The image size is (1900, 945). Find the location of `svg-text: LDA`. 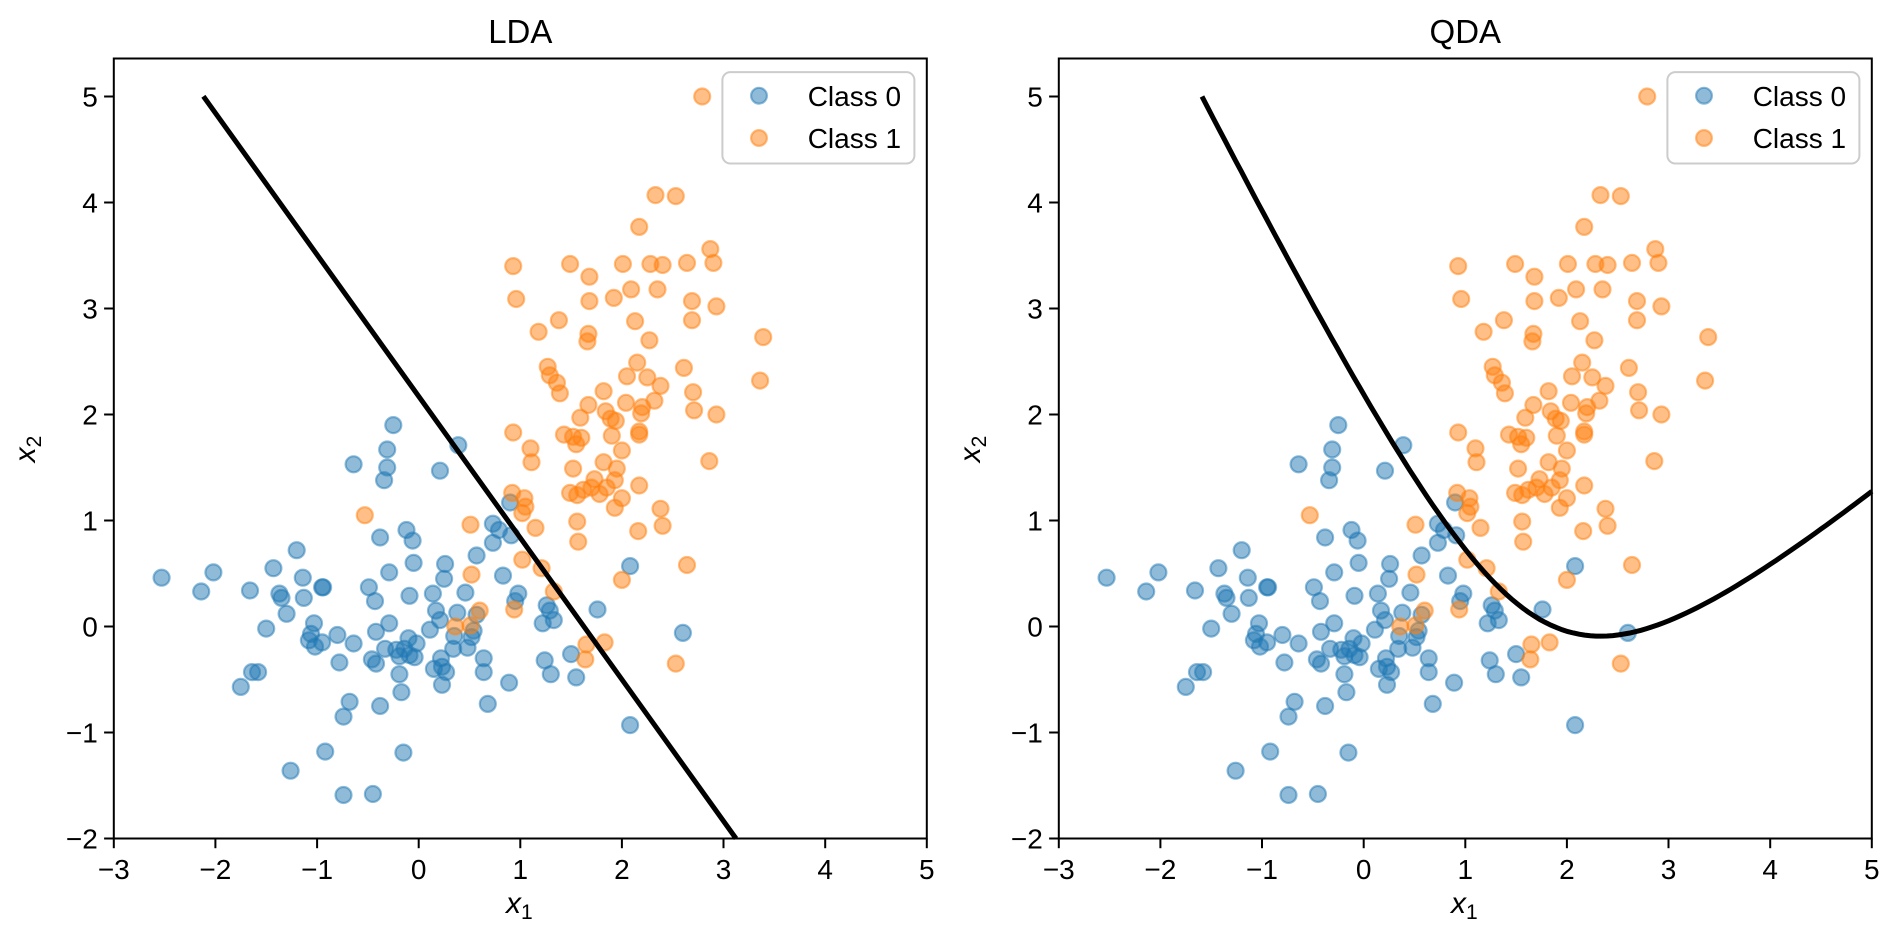

svg-text: LDA is located at coordinates (520, 31).